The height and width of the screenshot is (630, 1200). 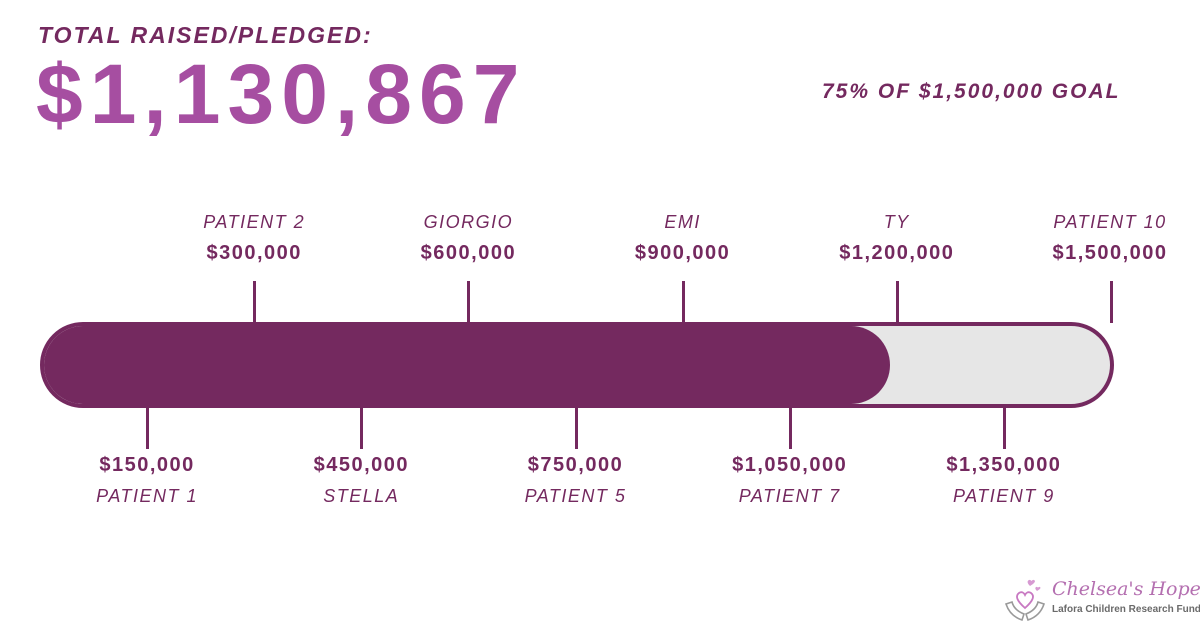 What do you see at coordinates (1126, 589) in the screenshot?
I see `logo-title: Chelsea's Hope` at bounding box center [1126, 589].